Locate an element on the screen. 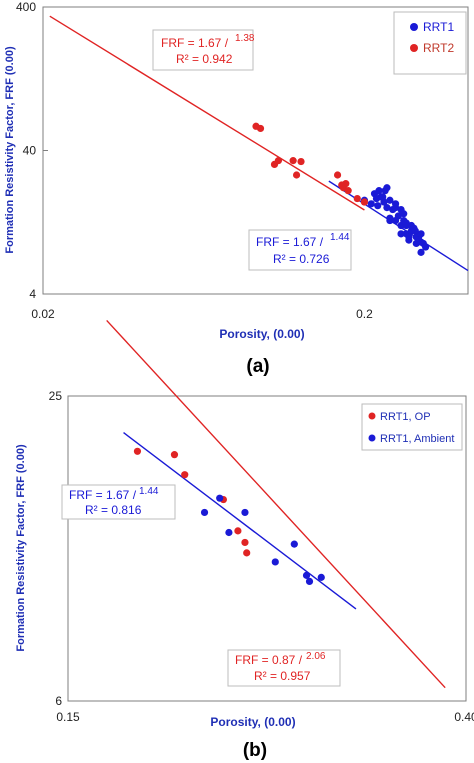 This screenshot has height=763, width=474. fit-equation-rrt2: FRF = 1.67 / is located at coordinates (195, 43).